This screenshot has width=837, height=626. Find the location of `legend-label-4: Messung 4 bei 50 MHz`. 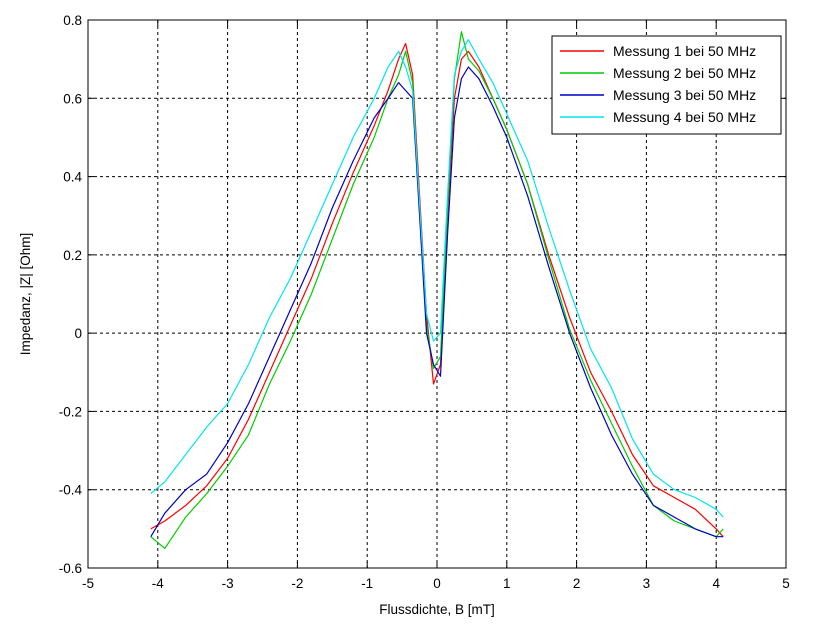

legend-label-4: Messung 4 bei 50 MHz is located at coordinates (684, 117).